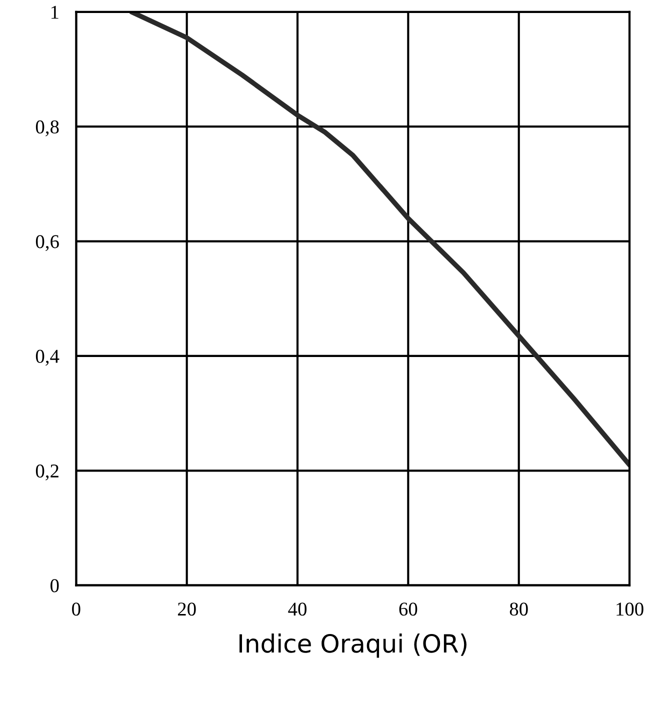  Describe the element at coordinates (47, 472) in the screenshot. I see `y-tick-label: 0,2` at that location.